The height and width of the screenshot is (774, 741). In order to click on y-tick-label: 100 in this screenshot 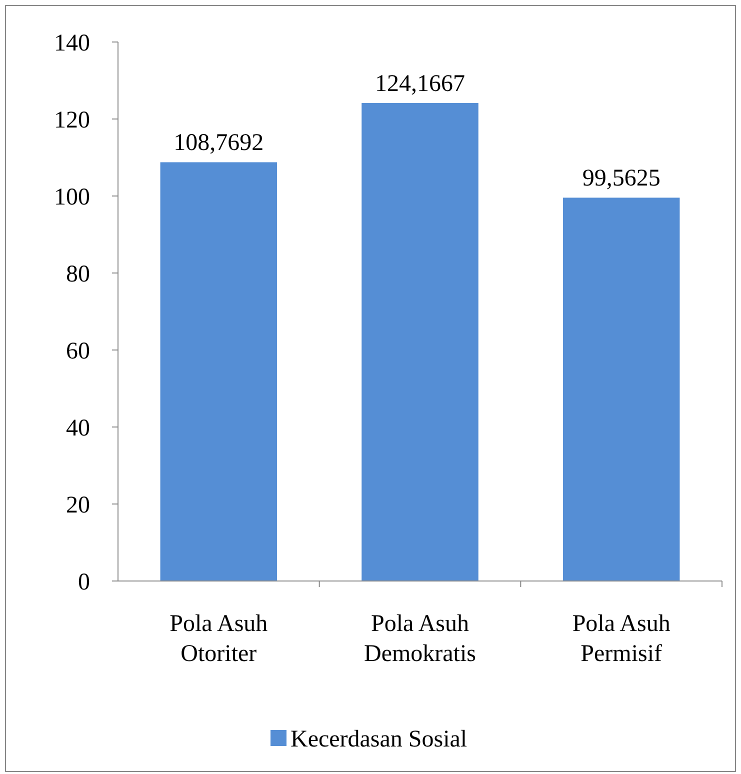, I will do `click(72, 197)`.